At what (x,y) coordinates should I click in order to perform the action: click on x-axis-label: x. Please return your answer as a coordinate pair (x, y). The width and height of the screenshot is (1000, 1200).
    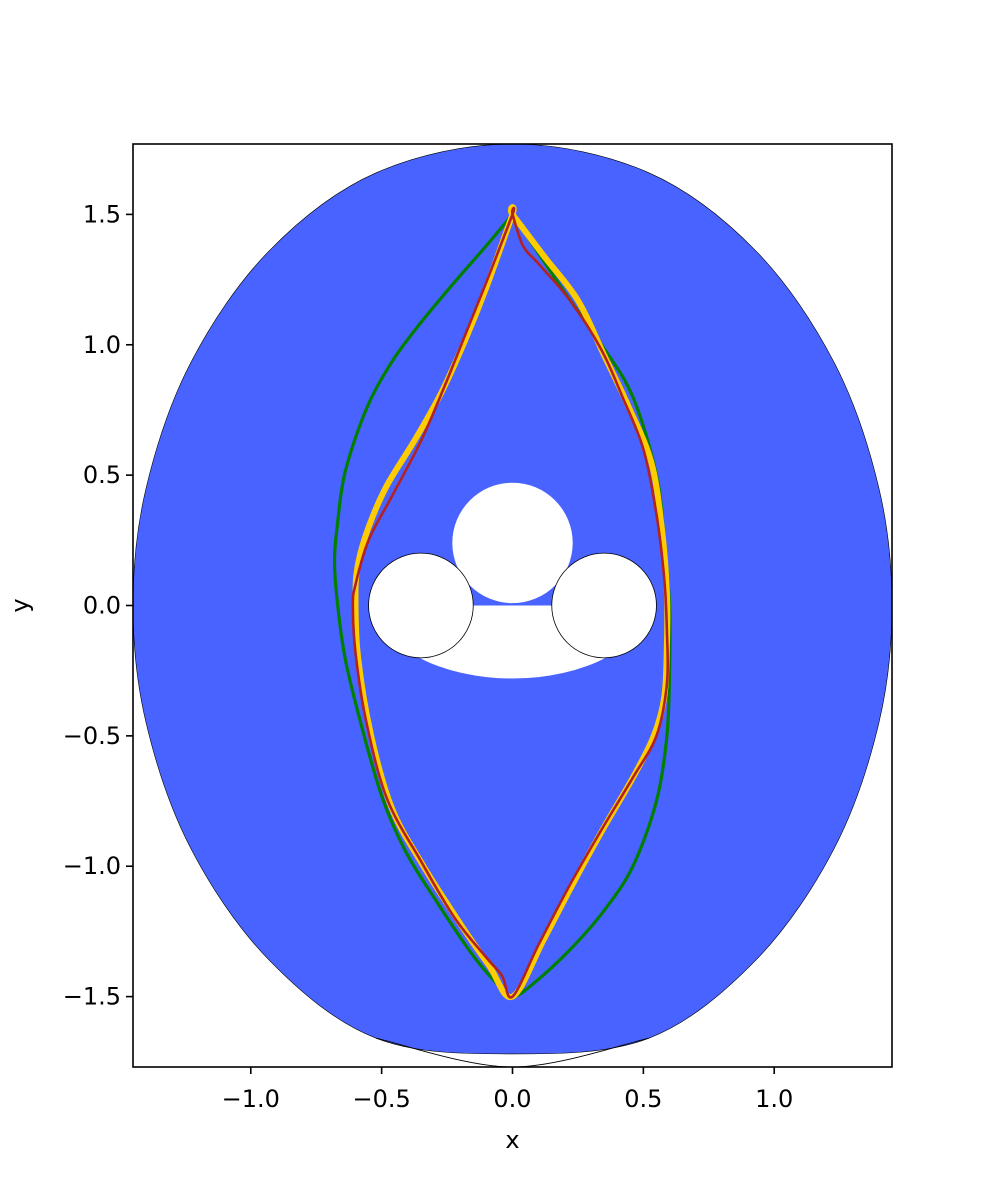
    Looking at the image, I should click on (512, 1140).